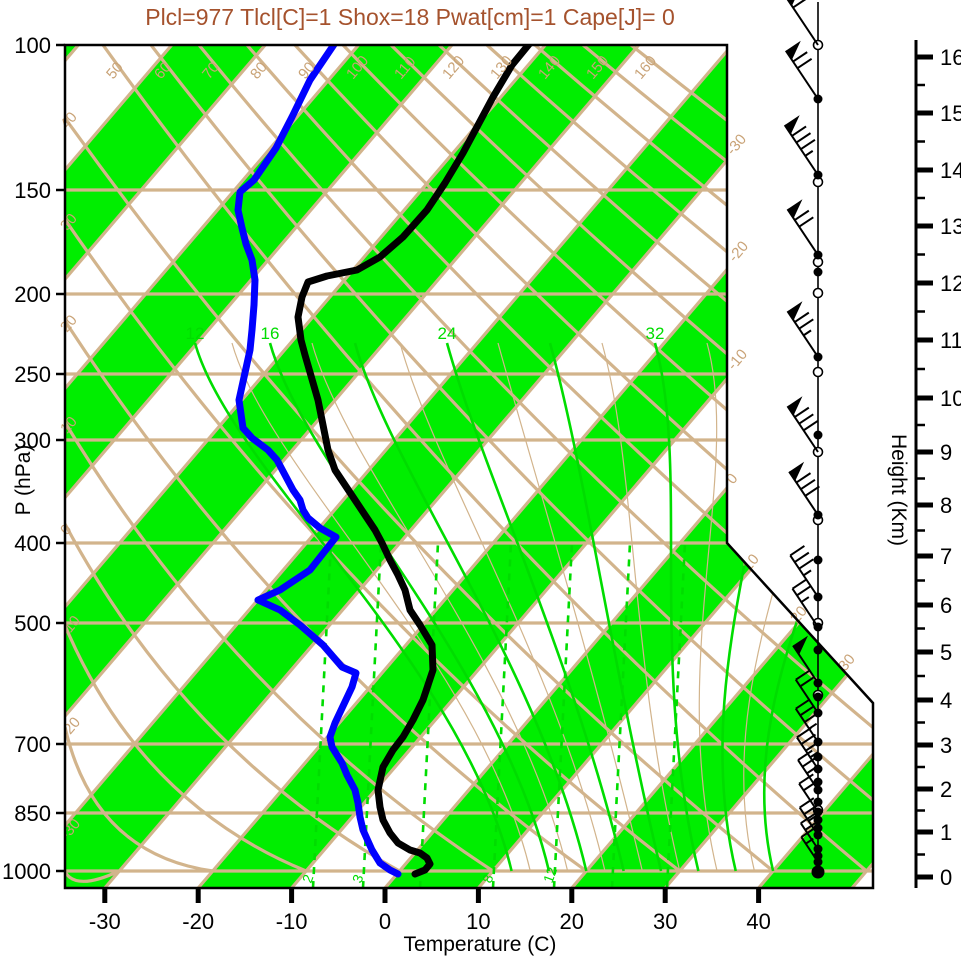  Describe the element at coordinates (946, 556) in the screenshot. I see `height-tick-label: 7` at that location.